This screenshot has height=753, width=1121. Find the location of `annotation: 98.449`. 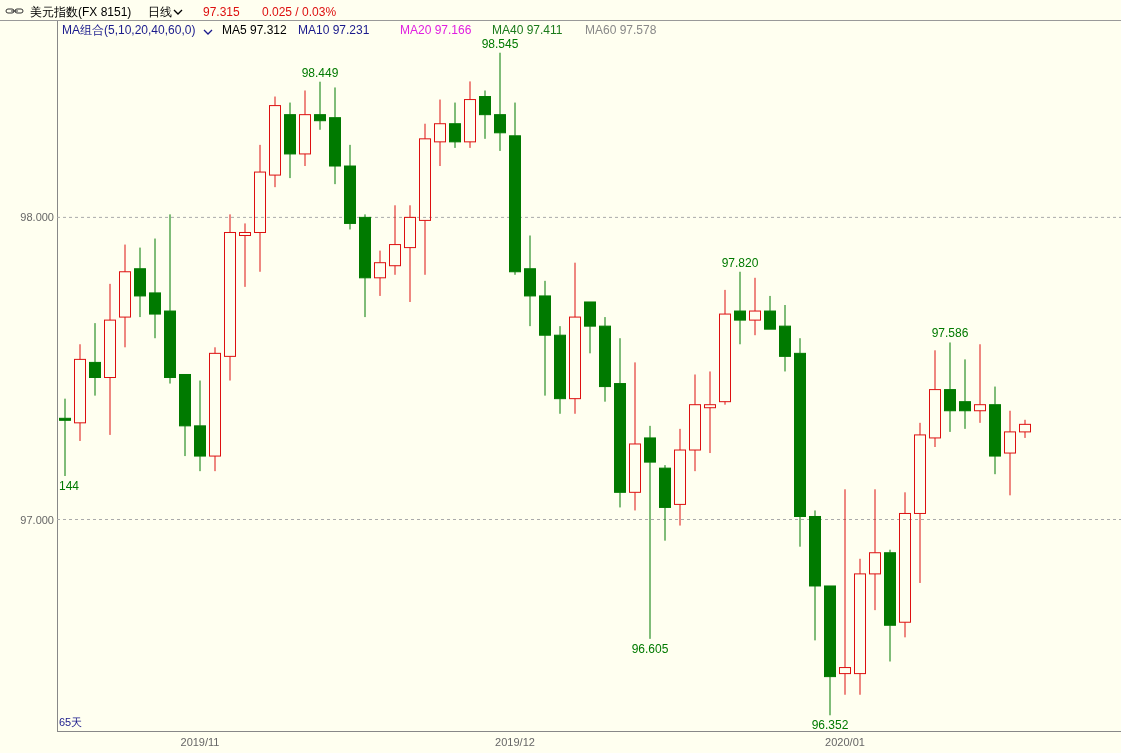

annotation: 98.449 is located at coordinates (320, 72).